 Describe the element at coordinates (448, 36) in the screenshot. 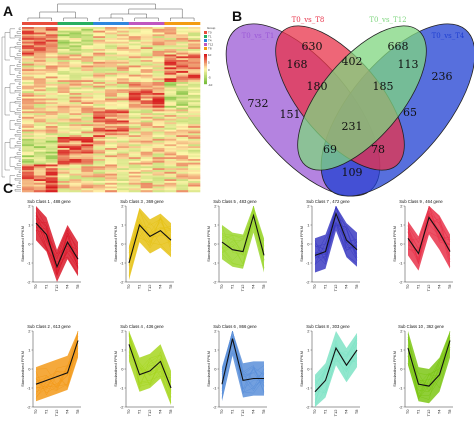

I see `venn-set-title: T0_vs_T4` at that location.